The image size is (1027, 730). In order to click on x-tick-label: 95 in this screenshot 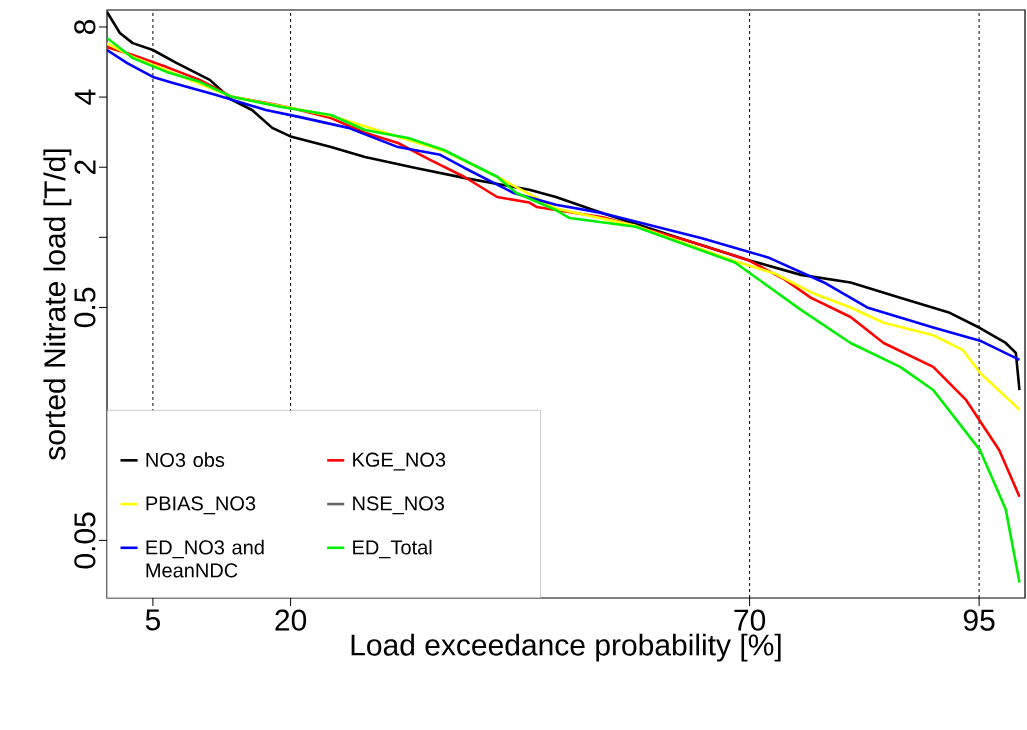, I will do `click(979, 620)`.